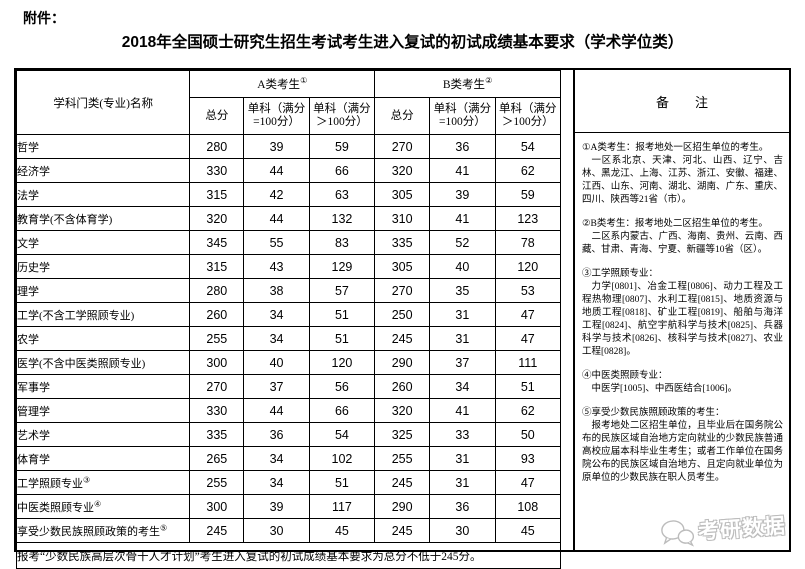 This screenshot has width=805, height=569. Describe the element at coordinates (44, 18) in the screenshot. I see `attachment-label: 附件：` at that location.